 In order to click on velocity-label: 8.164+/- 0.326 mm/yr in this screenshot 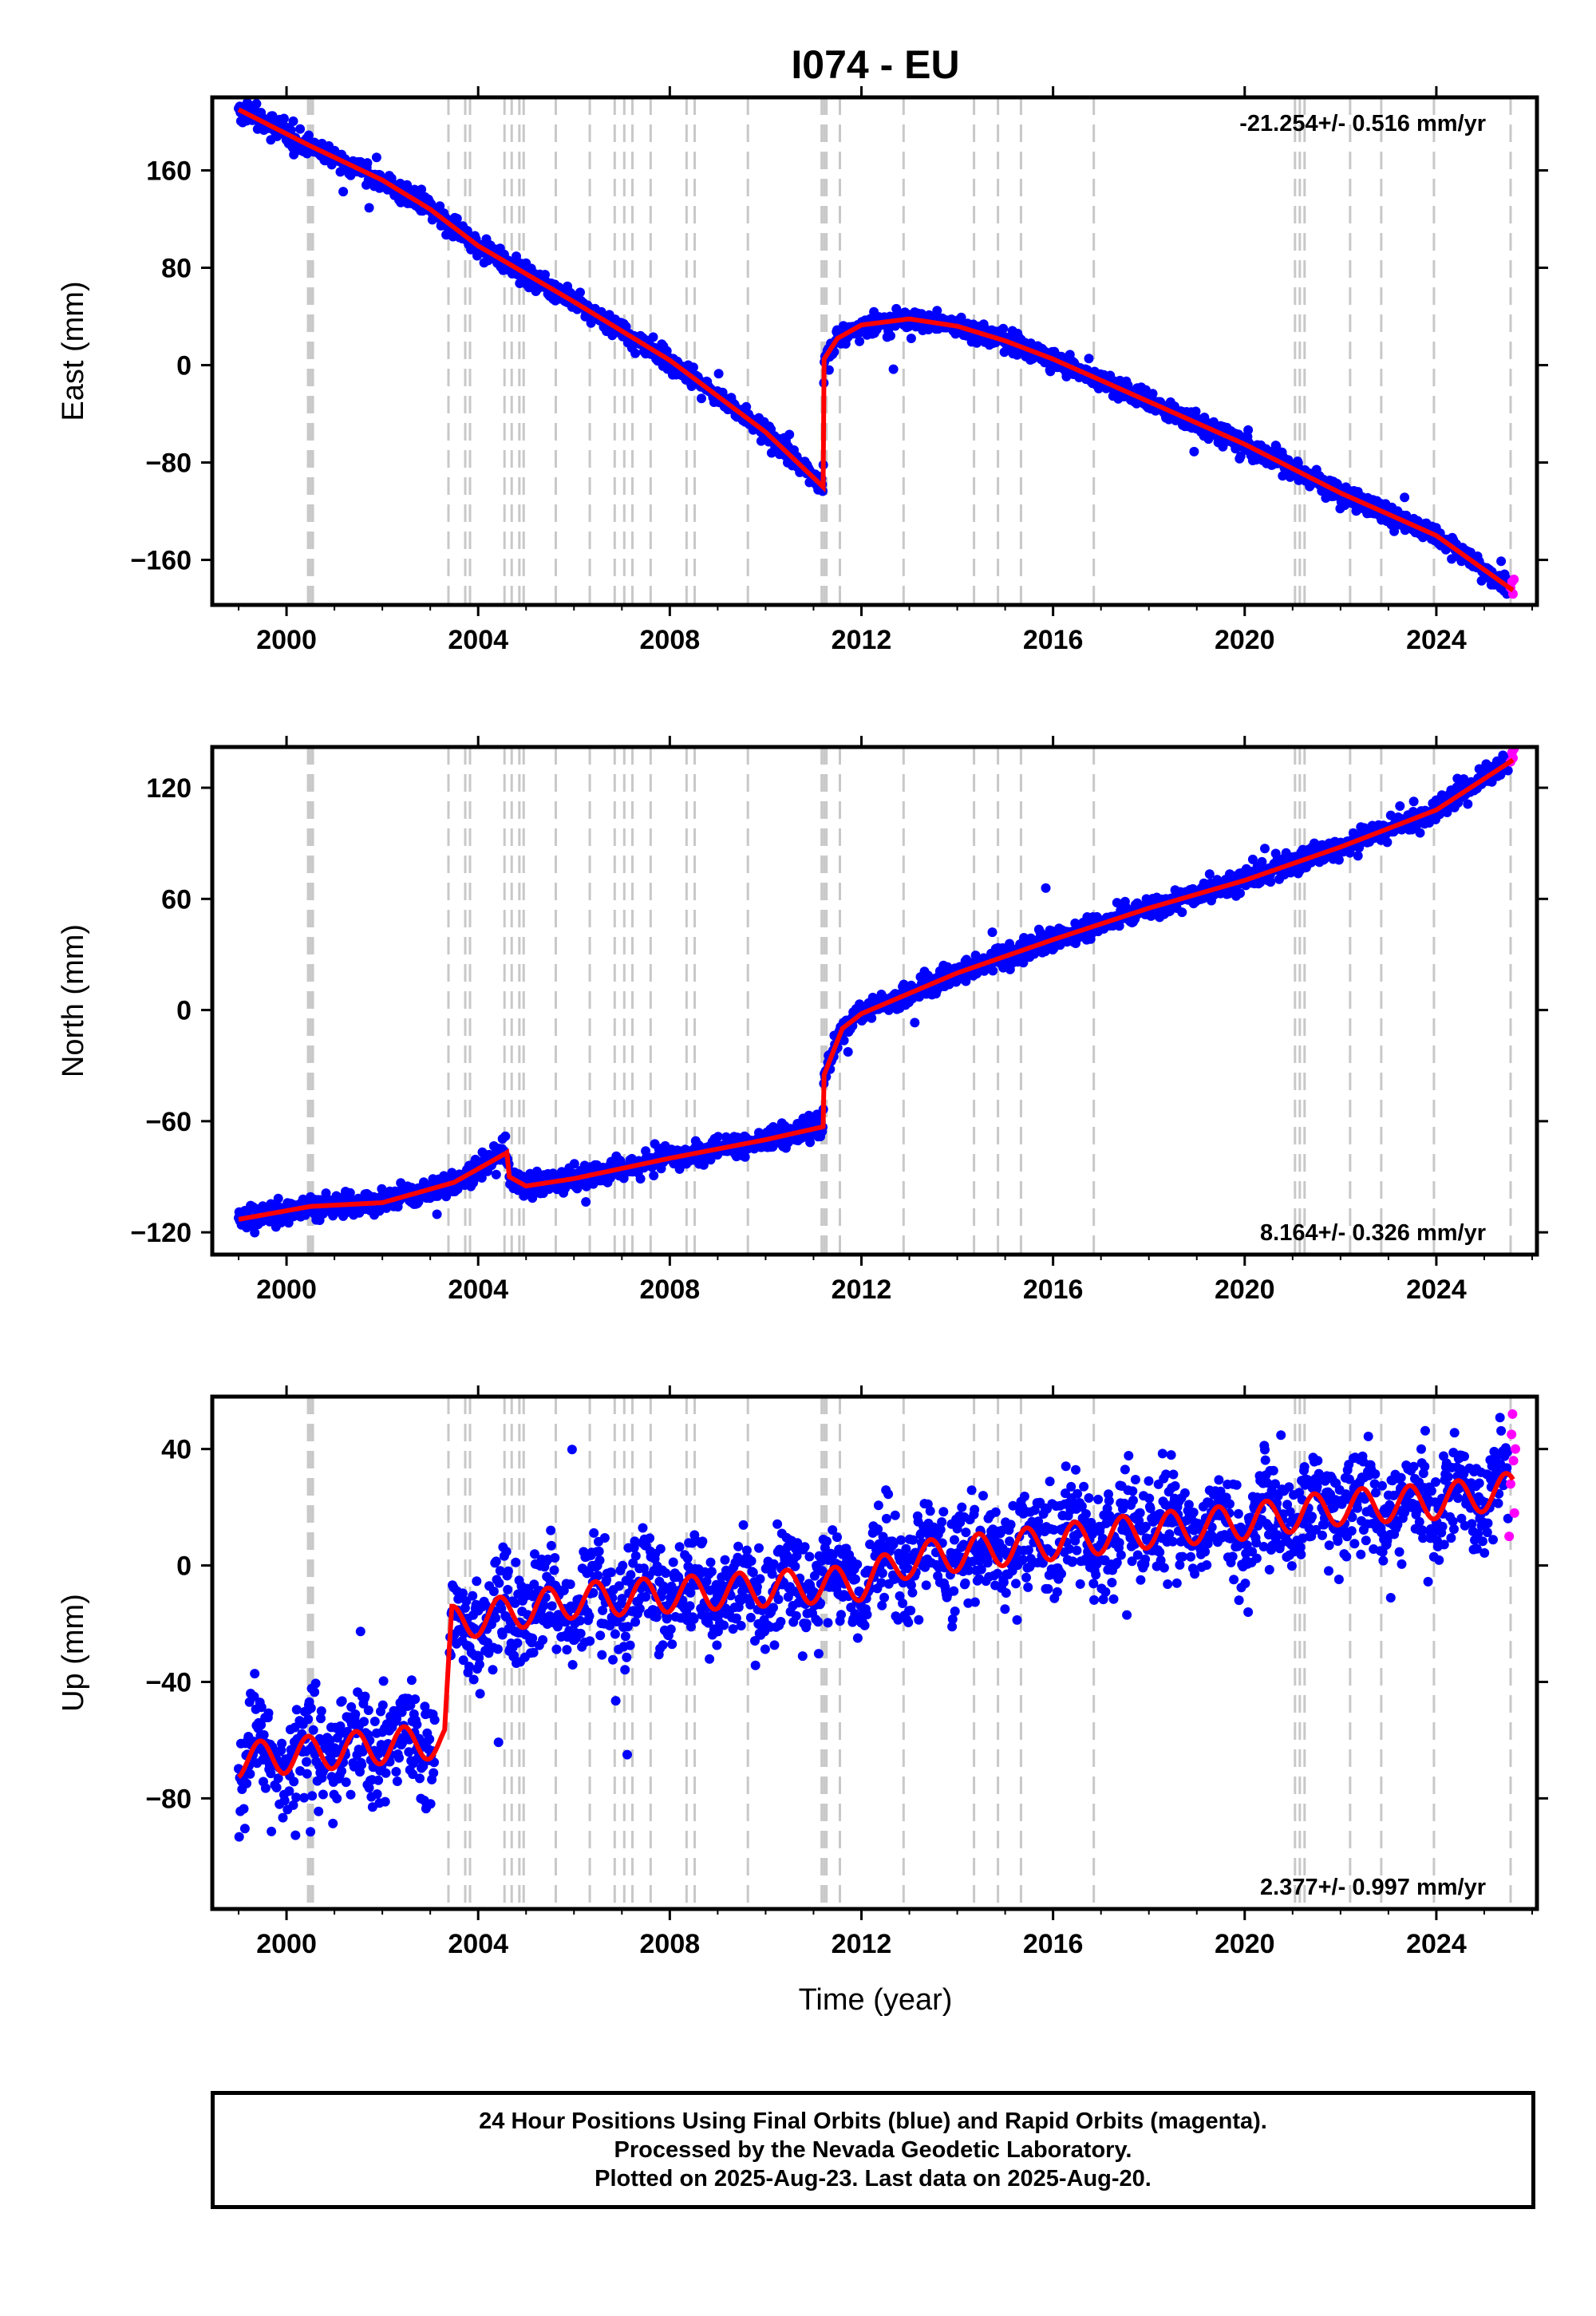, I will do `click(1373, 1233)`.